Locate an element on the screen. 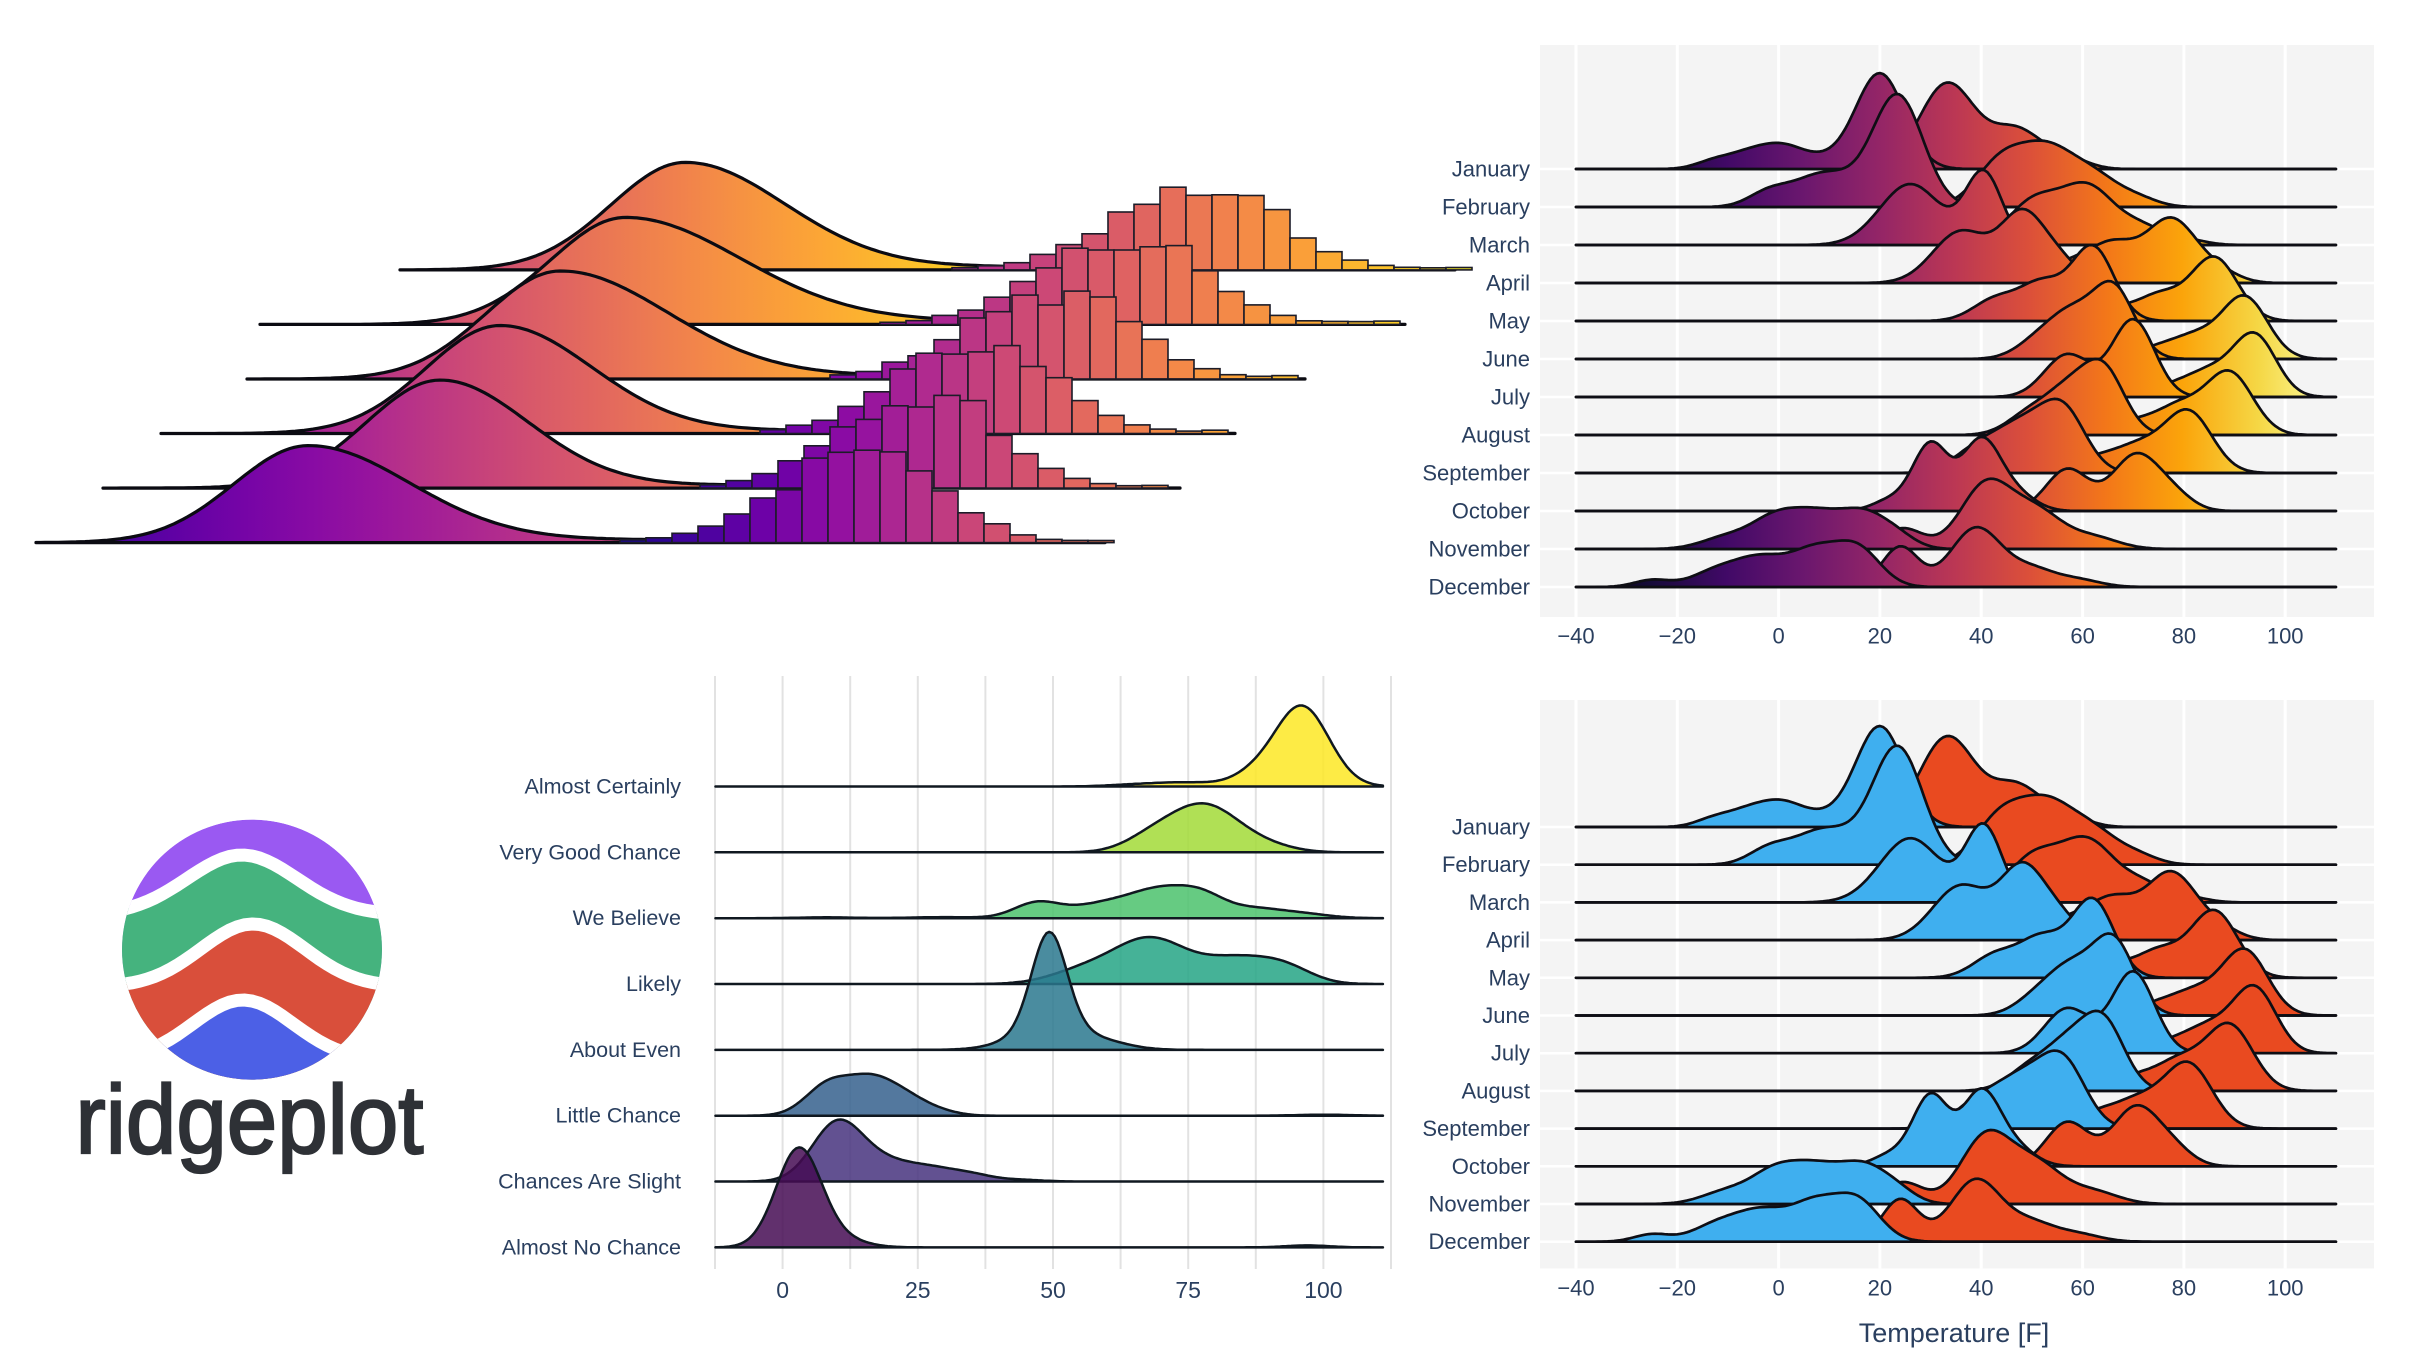 This screenshot has width=2410, height=1364. svg-text: We Believe is located at coordinates (627, 918).